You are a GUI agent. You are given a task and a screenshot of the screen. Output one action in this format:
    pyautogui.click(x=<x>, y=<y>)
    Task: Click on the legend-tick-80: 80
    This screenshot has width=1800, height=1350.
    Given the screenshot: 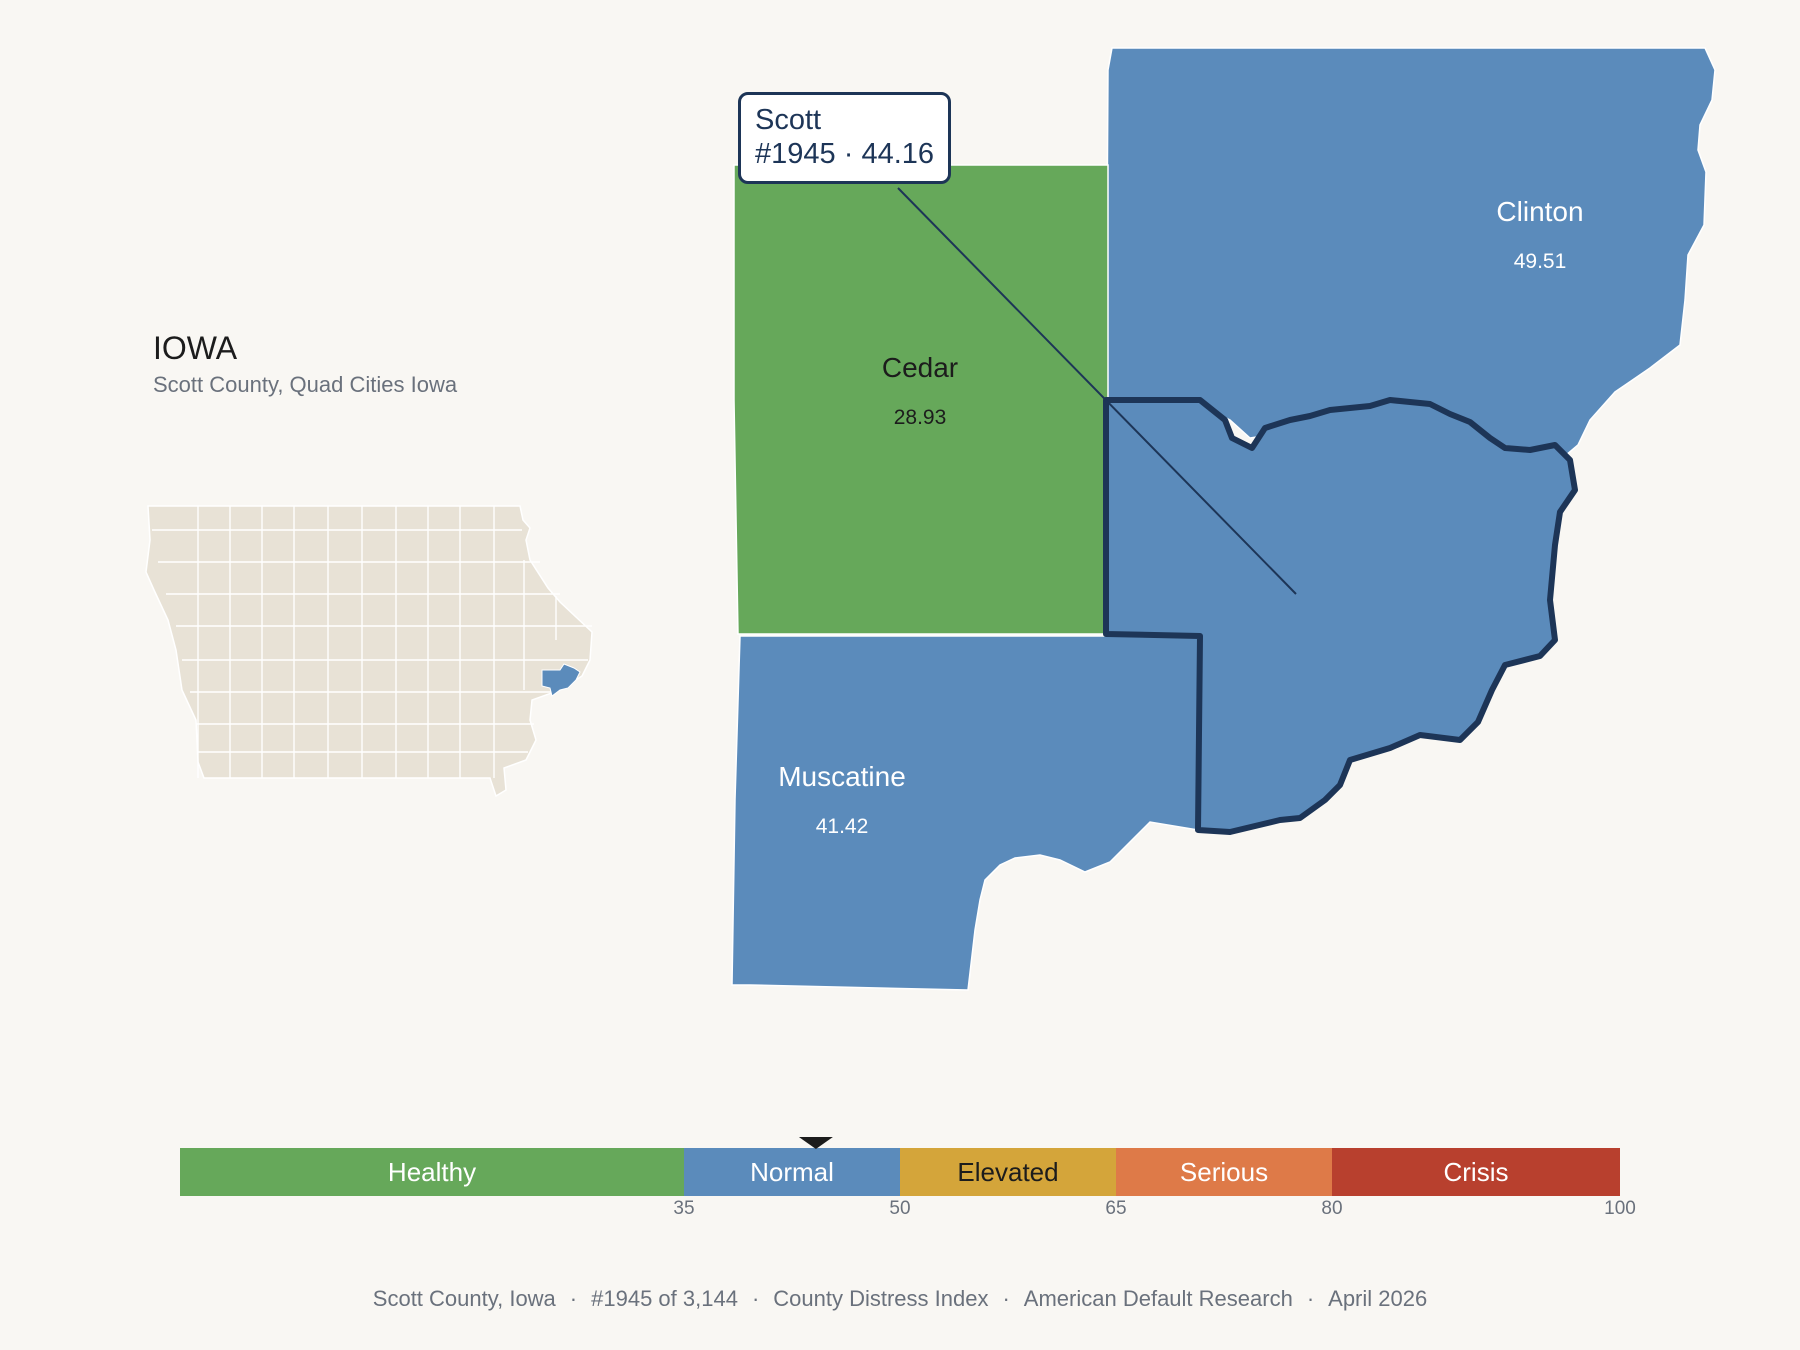 What is the action you would take?
    pyautogui.click(x=1332, y=1208)
    